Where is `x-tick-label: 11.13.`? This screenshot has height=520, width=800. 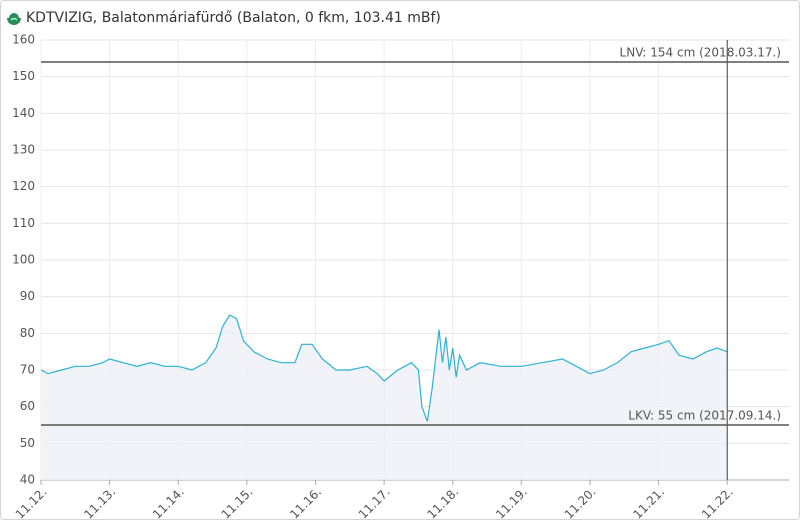
x-tick-label: 11.13. is located at coordinates (99, 502).